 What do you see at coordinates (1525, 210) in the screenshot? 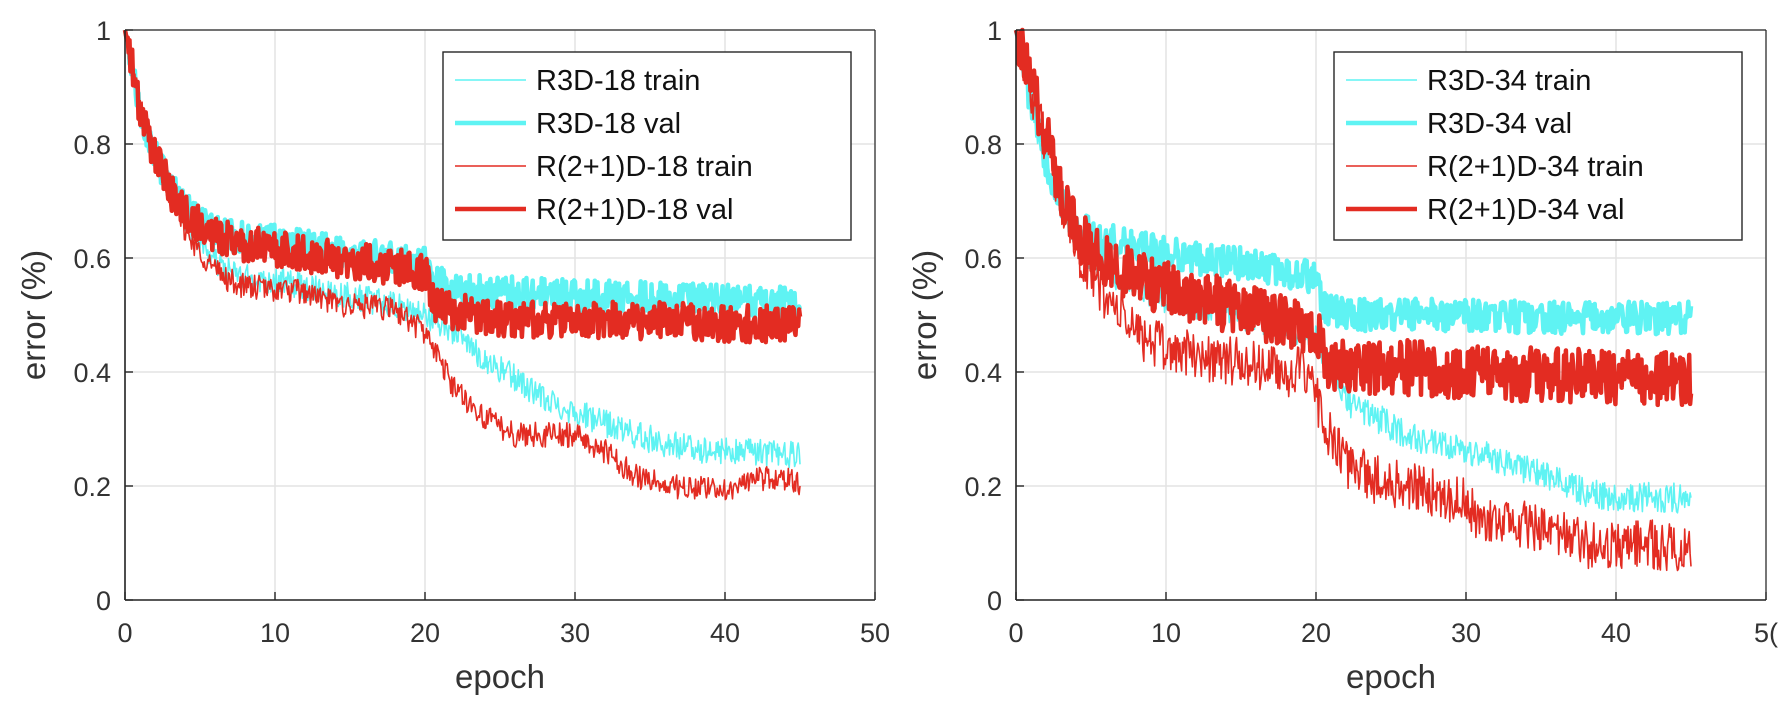
I see `legend-label: R(2+1)D-34 val` at bounding box center [1525, 210].